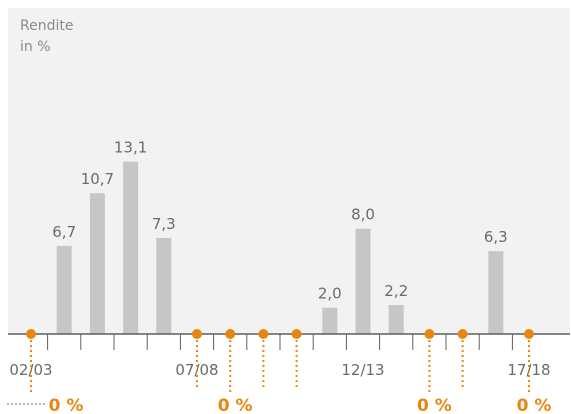 The width and height of the screenshot is (571, 414). Describe the element at coordinates (46, 26) in the screenshot. I see `y-axis-label-line-1: Rendite` at that location.